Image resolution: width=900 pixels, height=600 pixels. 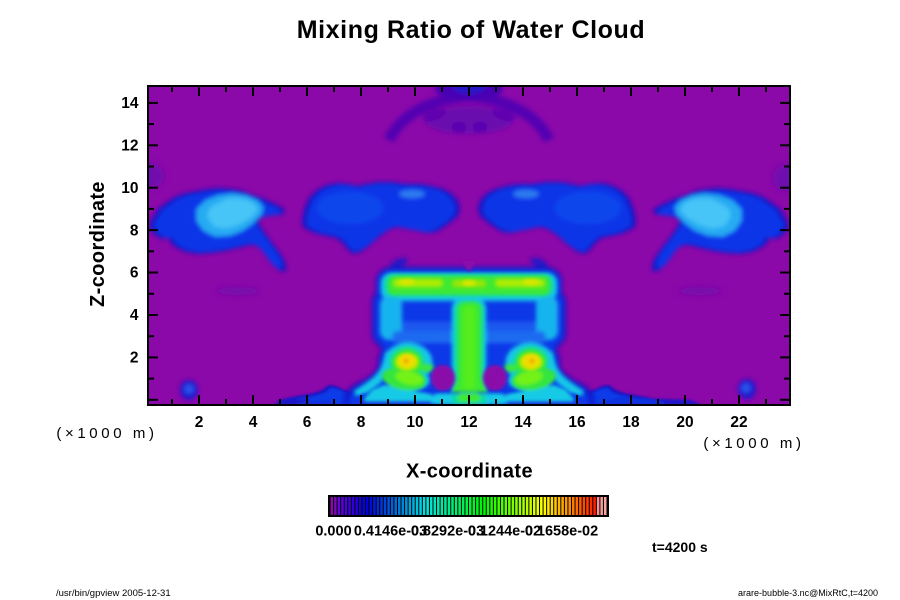 I want to click on svg-text: 16, so click(x=577, y=422).